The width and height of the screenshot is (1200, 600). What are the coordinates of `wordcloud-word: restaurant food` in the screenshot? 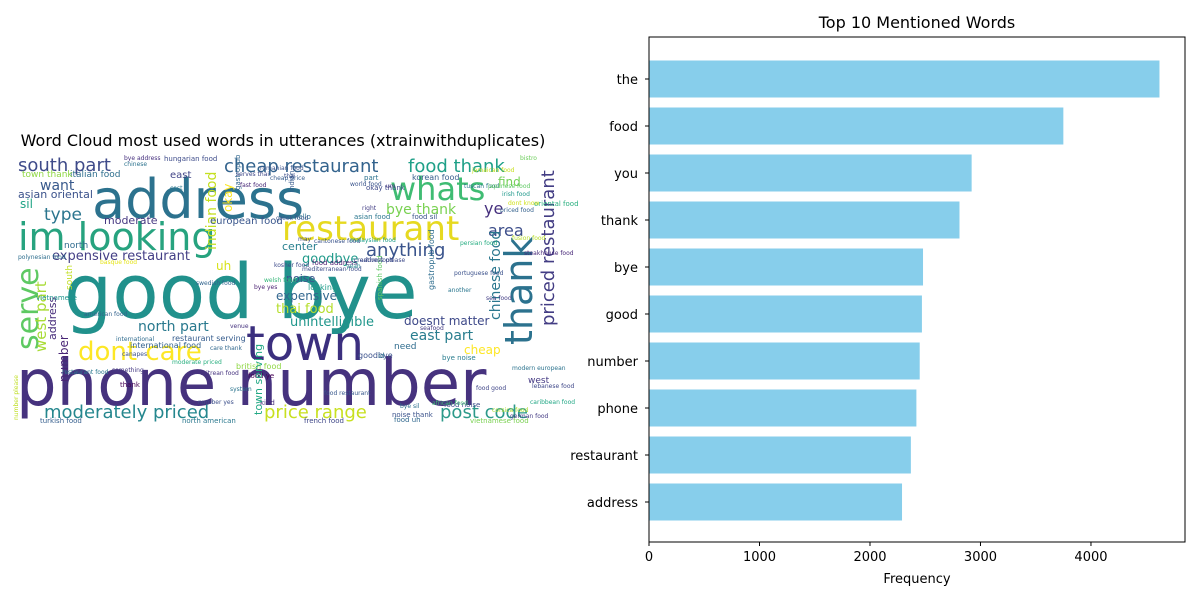 It's located at (85, 372).